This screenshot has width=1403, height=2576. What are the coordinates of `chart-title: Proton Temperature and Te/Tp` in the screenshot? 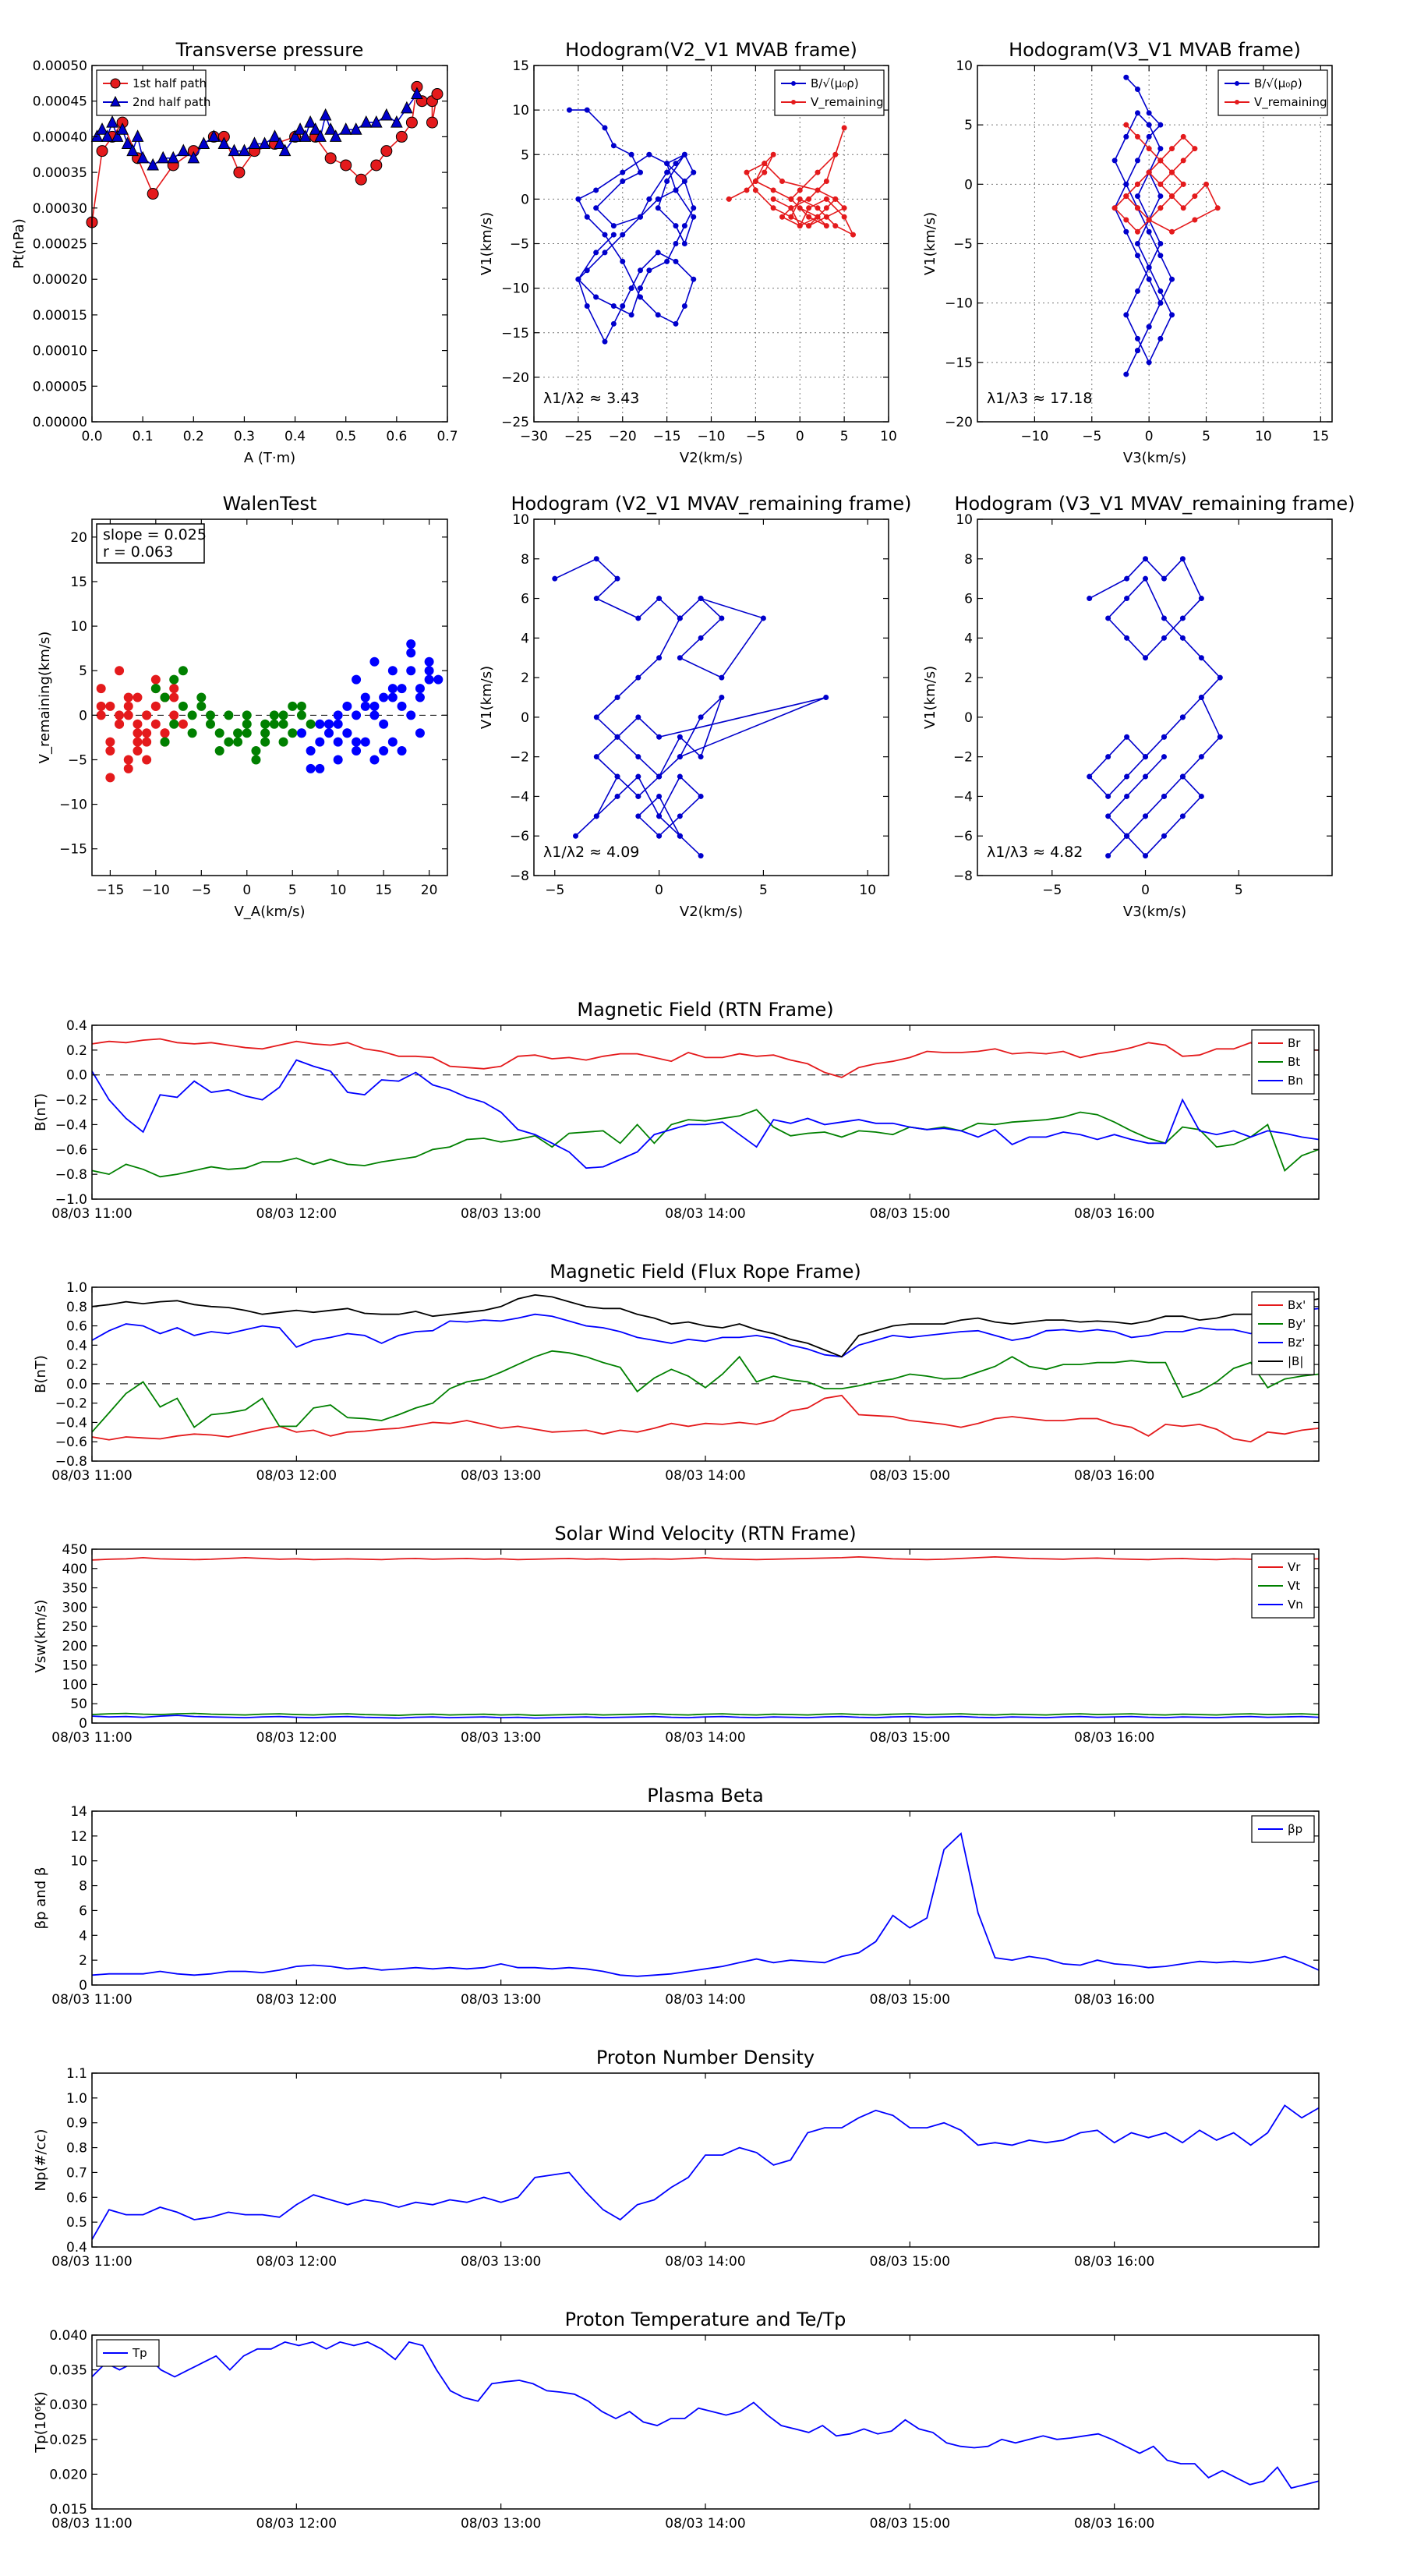 It's located at (705, 2319).